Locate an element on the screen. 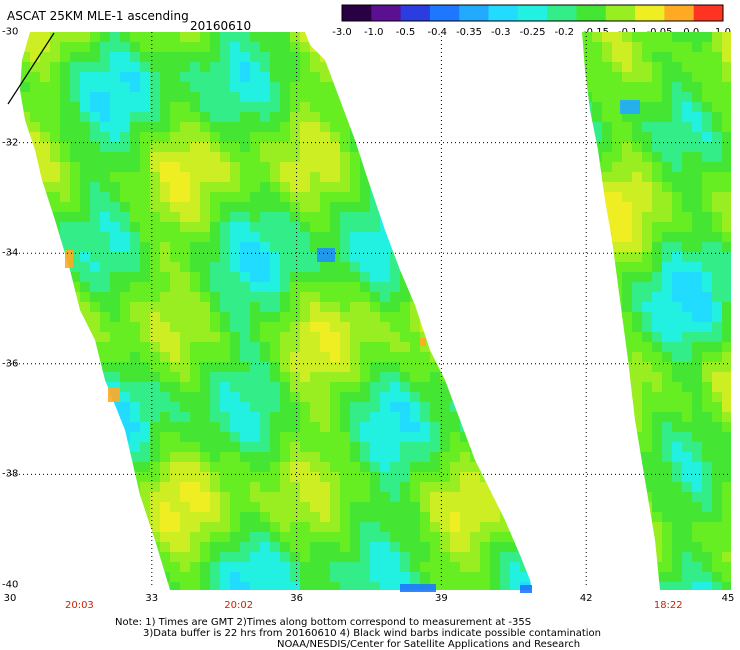  lon-tick-label: 36 is located at coordinates (296, 598).